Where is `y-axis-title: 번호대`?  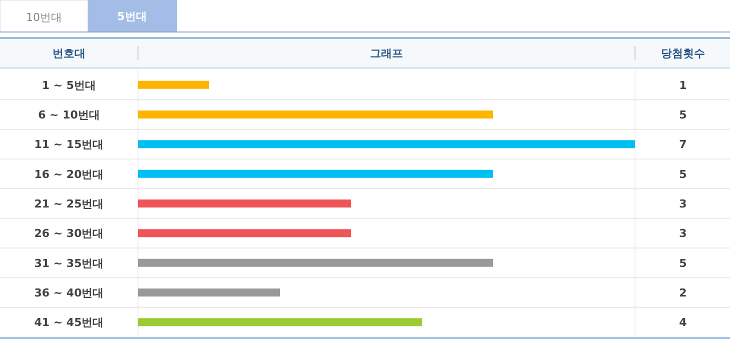
y-axis-title: 번호대 is located at coordinates (69, 53).